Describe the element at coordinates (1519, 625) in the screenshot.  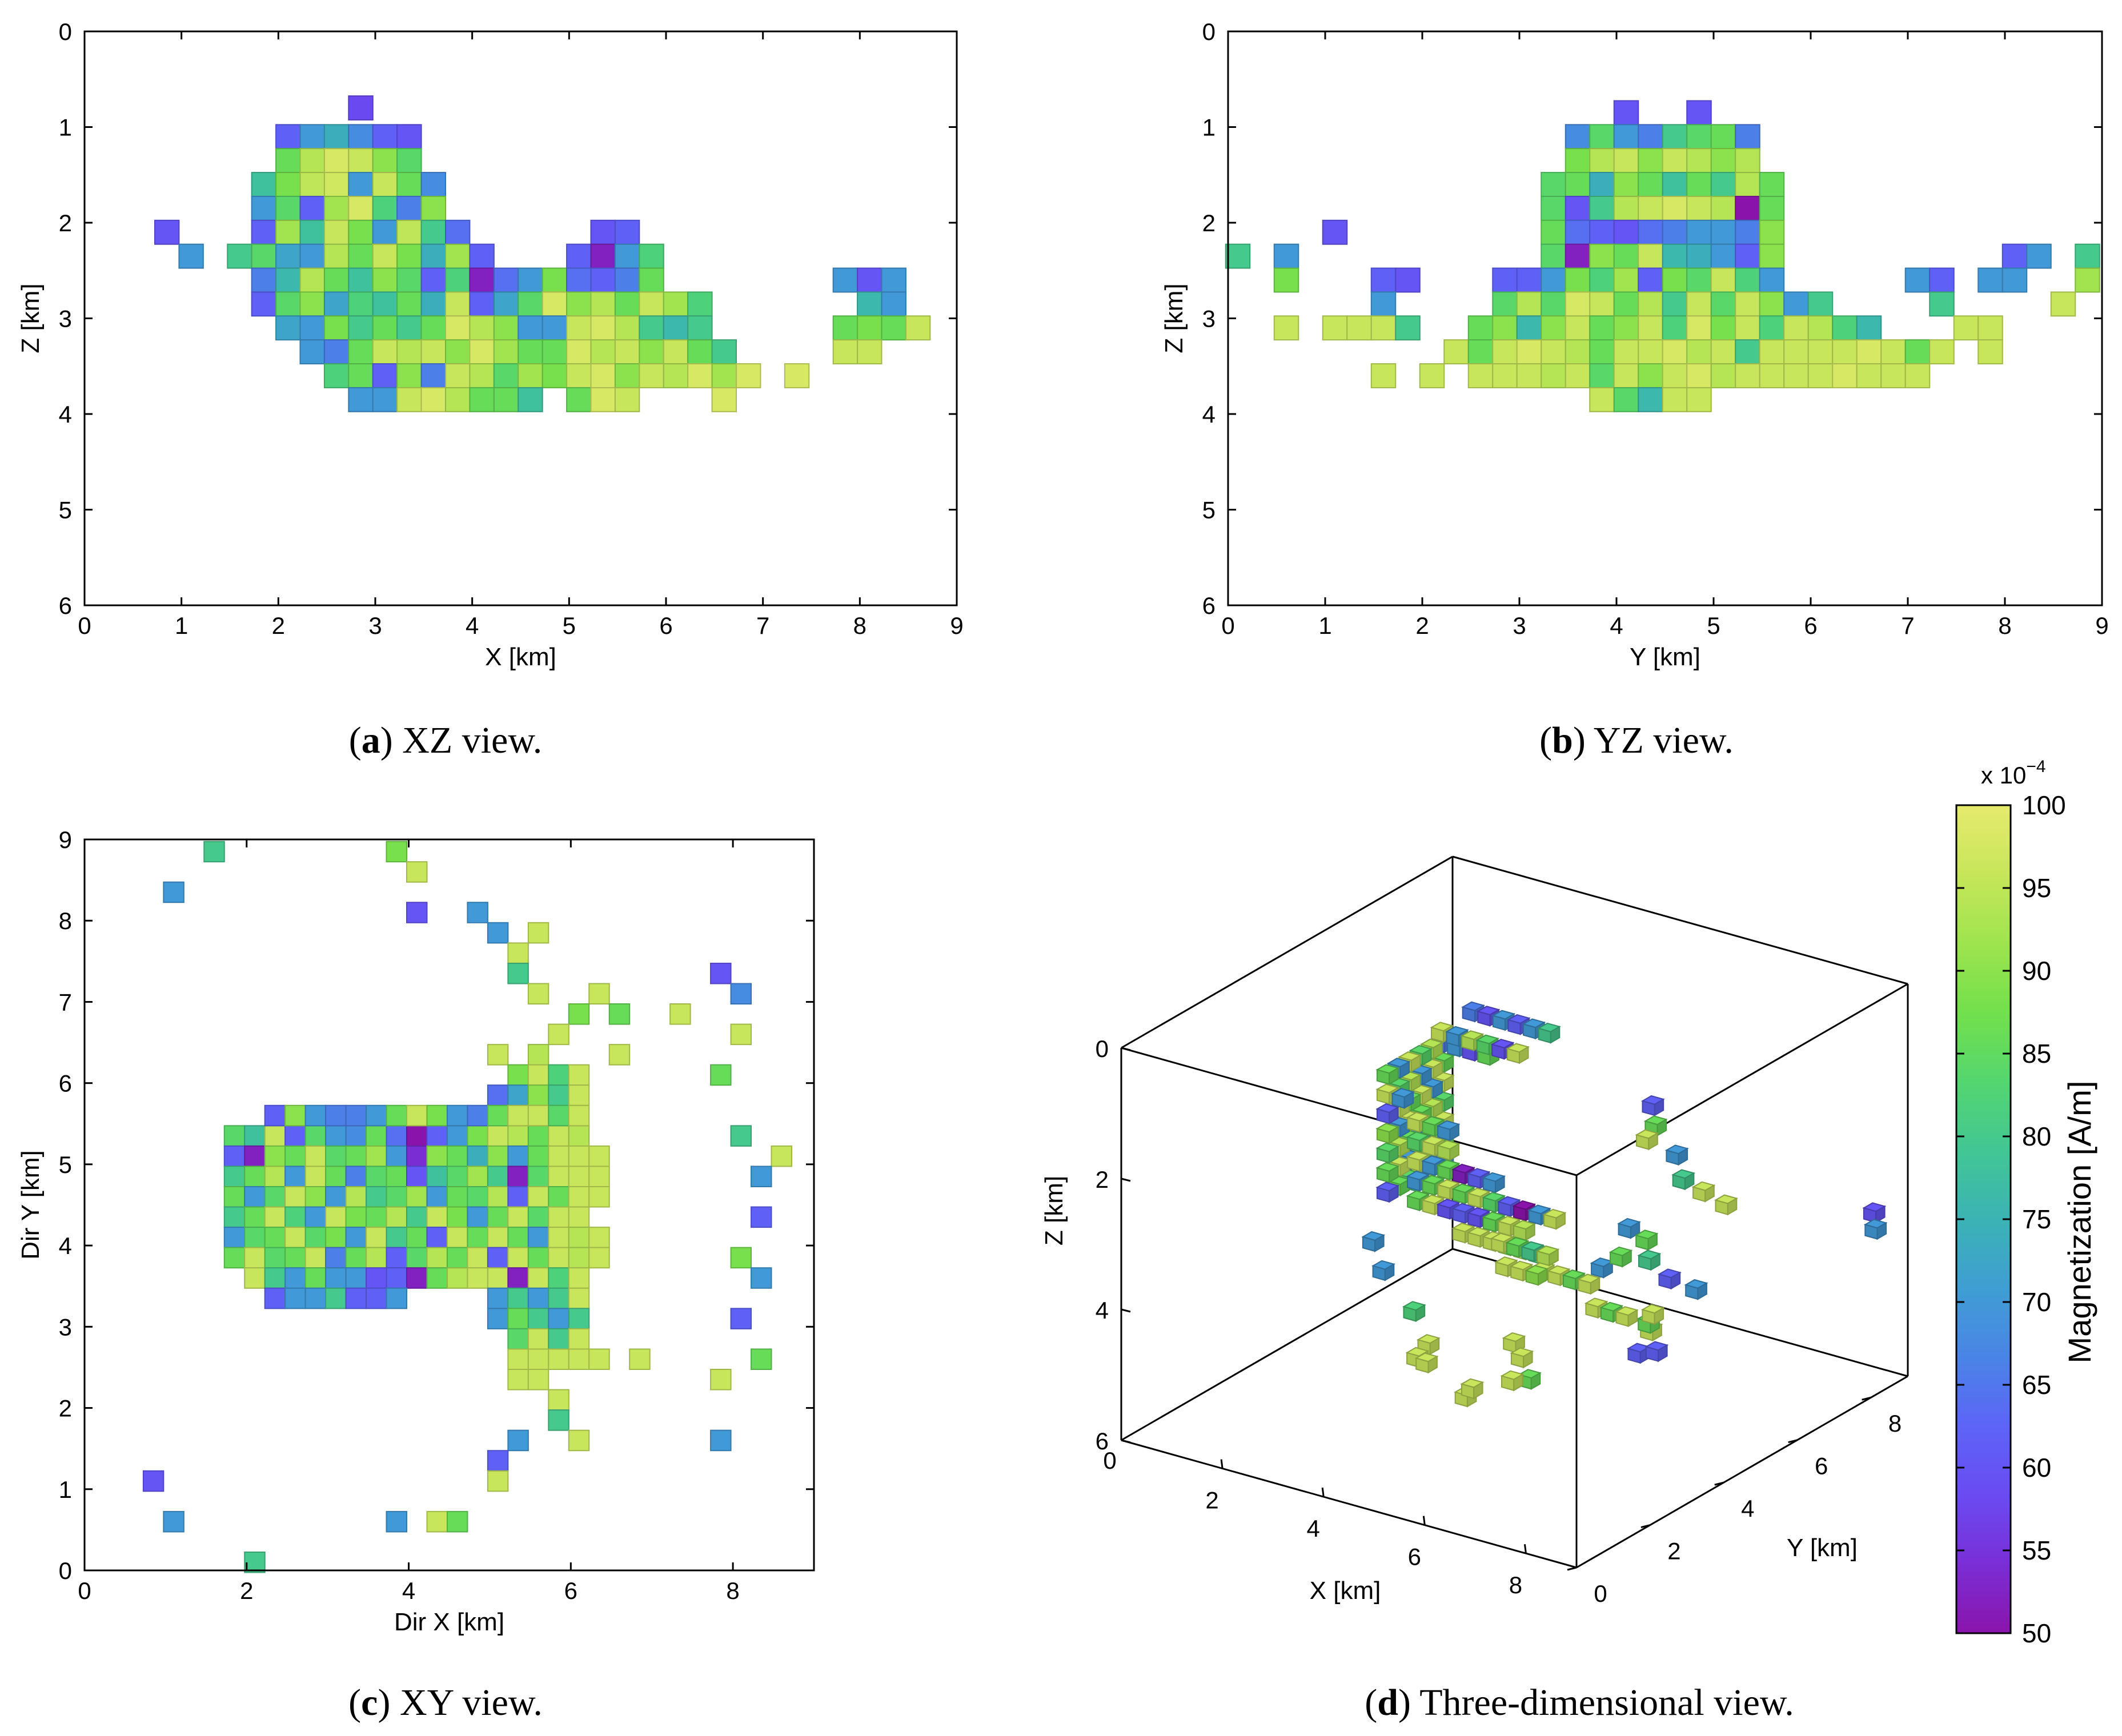
I see `x-tick-label: 3` at that location.